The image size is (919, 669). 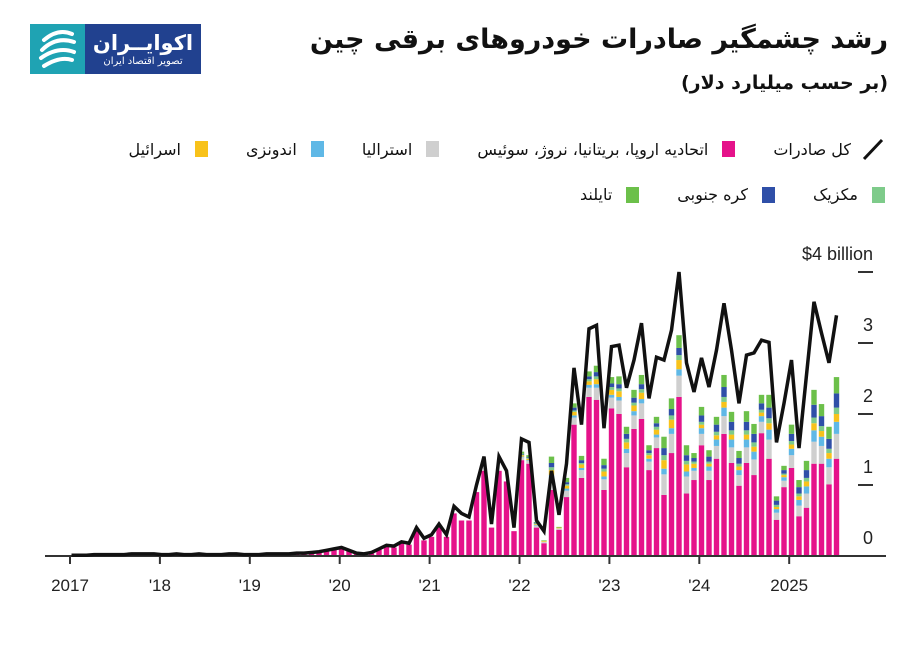 I want to click on logo: اکوایــران تصویر اقتصاد ایران, so click(x=115, y=49).